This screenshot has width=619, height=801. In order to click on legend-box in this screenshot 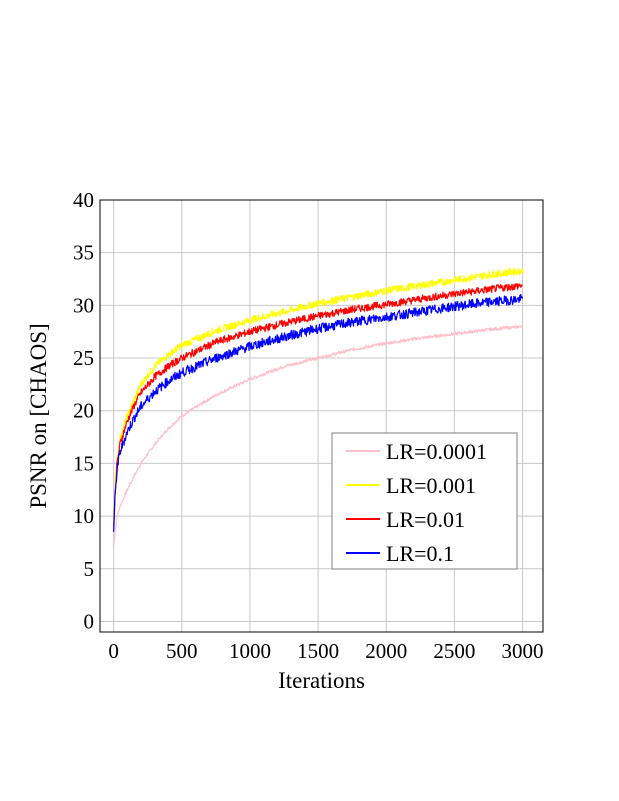, I will do `click(424, 501)`.